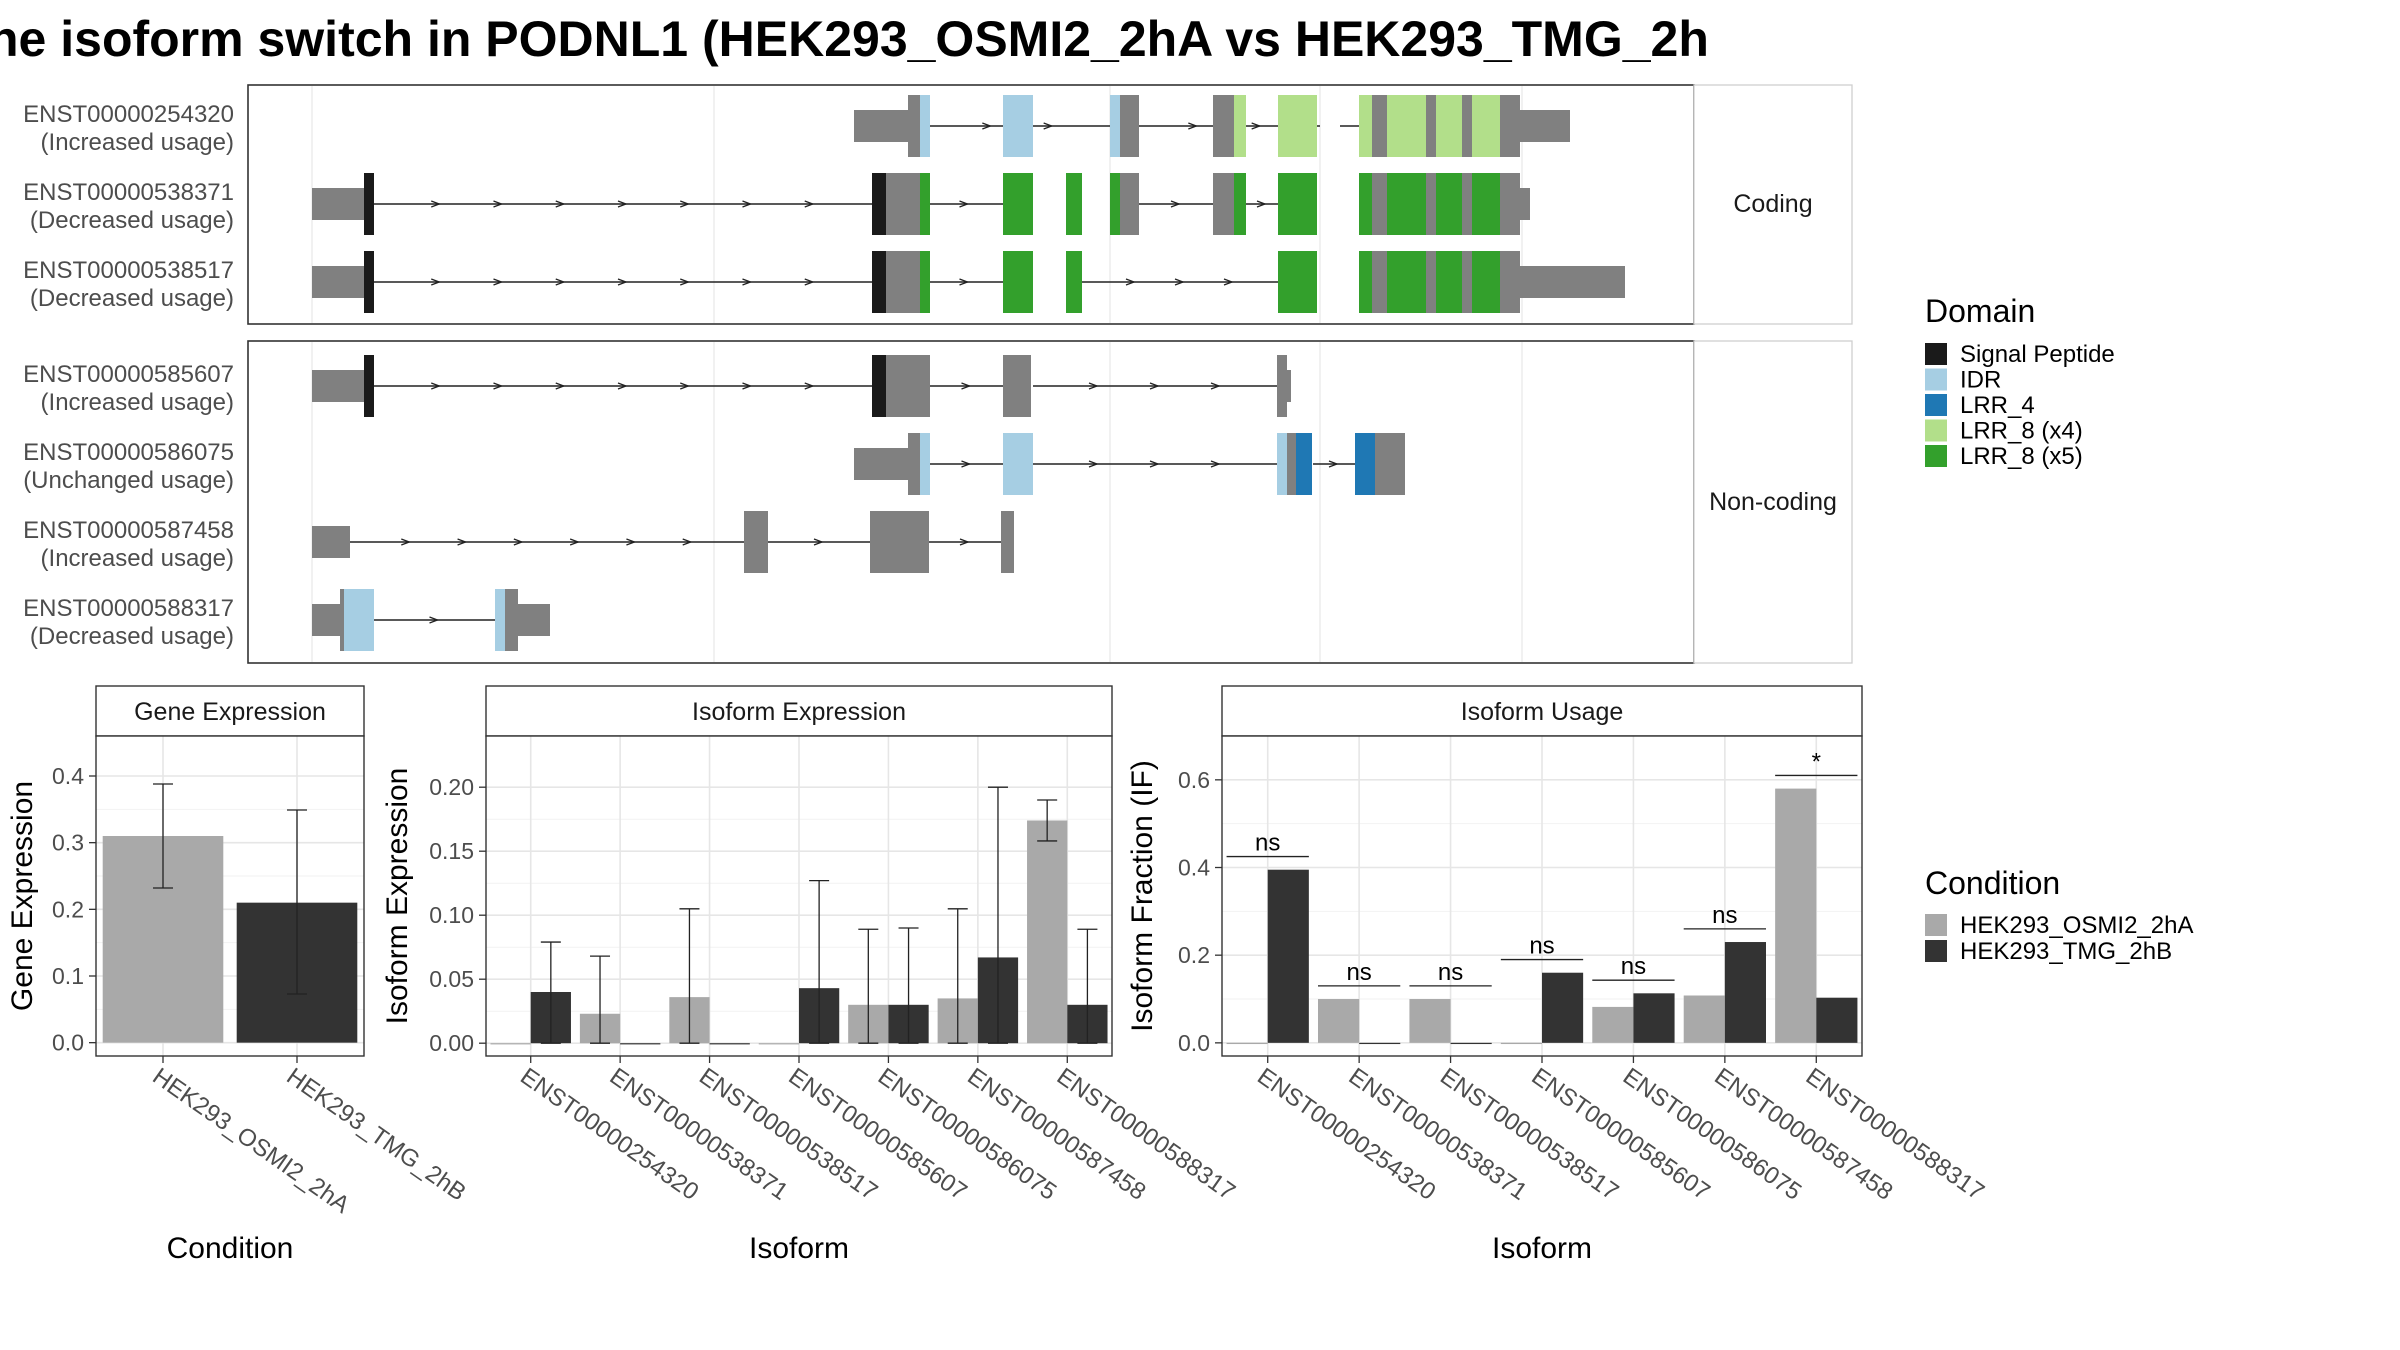  Describe the element at coordinates (971, 502) in the screenshot. I see `noncoding-panel-frame` at that location.